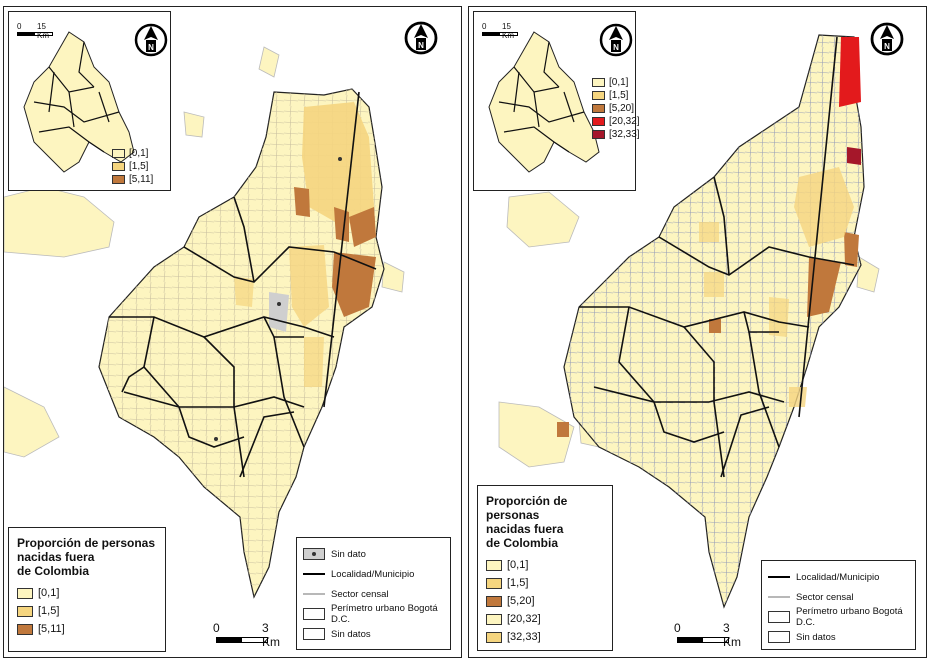  I want to click on inset-map-left, so click(79, 102).